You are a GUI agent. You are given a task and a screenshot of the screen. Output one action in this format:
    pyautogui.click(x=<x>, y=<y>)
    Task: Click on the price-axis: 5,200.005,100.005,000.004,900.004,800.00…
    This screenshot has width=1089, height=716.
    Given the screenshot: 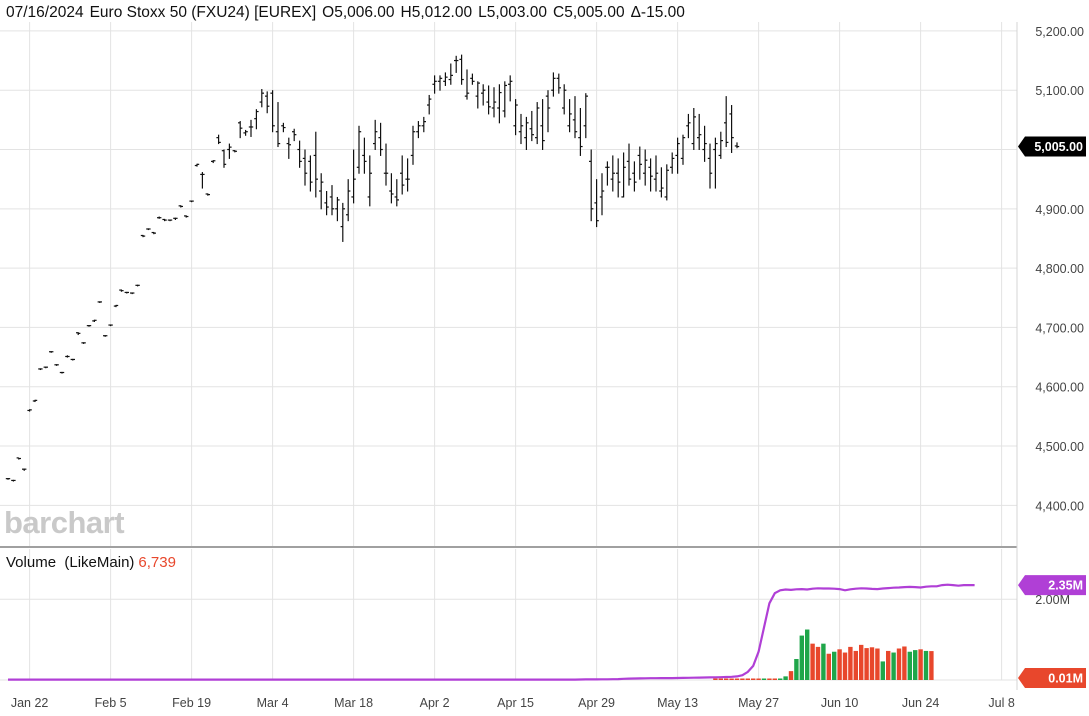 What is the action you would take?
    pyautogui.click(x=1059, y=316)
    